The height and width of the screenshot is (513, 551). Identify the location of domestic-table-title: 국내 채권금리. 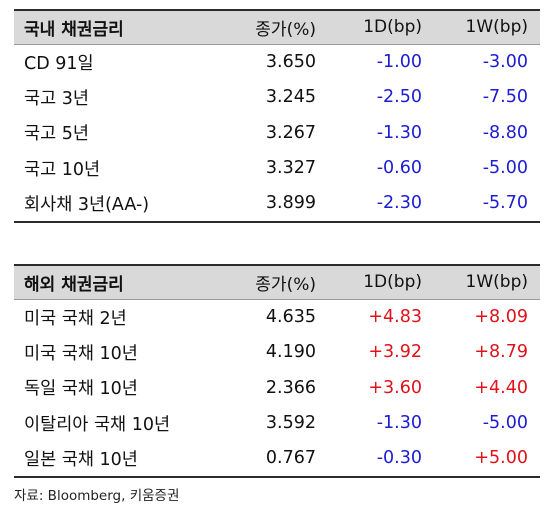
(74, 29).